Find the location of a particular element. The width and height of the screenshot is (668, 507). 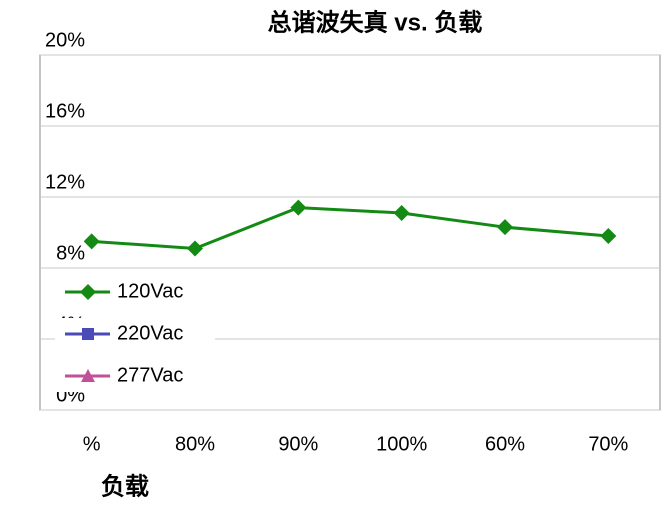

x-axis-label: 负载 is located at coordinates (125, 486).